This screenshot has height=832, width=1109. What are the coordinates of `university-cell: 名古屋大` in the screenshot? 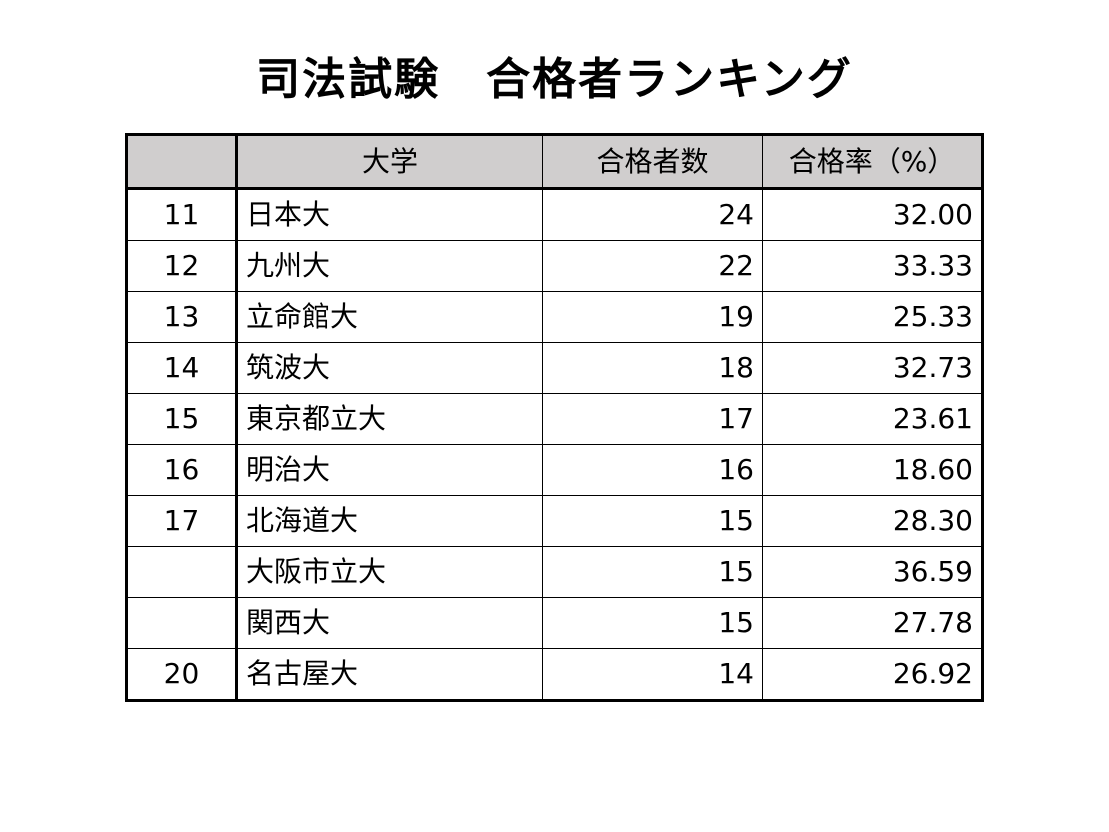 It's located at (389, 674).